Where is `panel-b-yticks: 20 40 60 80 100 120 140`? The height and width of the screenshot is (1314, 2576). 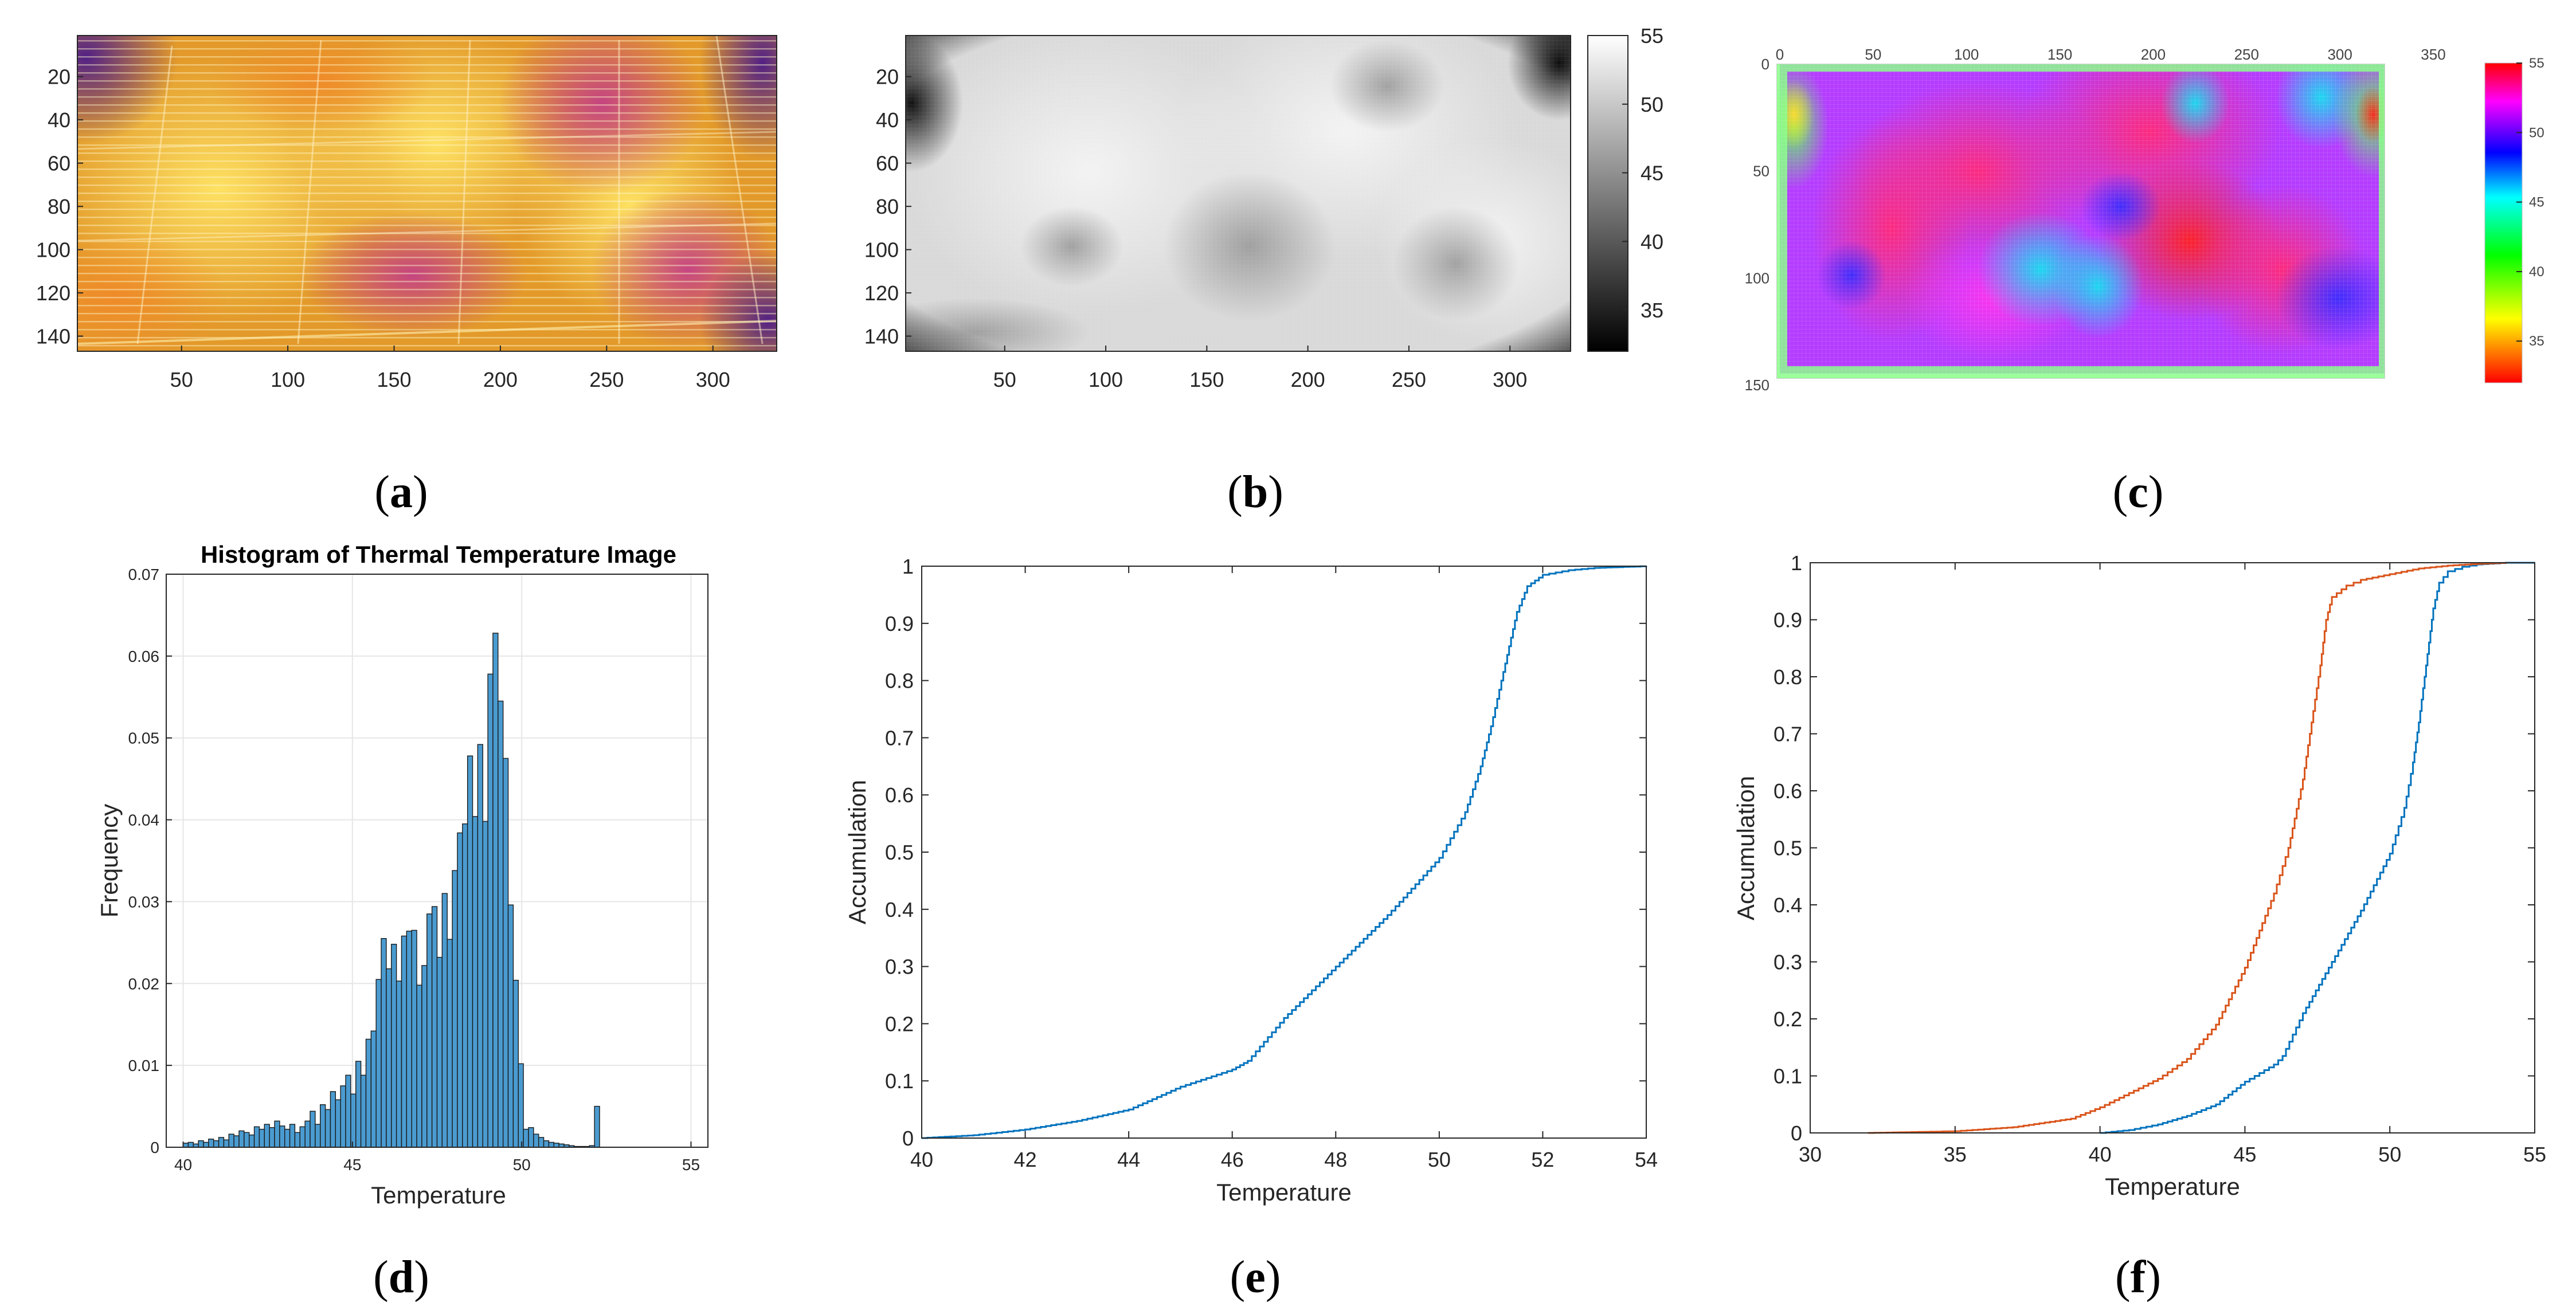
panel-b-yticks: 20 40 60 80 100 120 140 is located at coordinates (887, 207).